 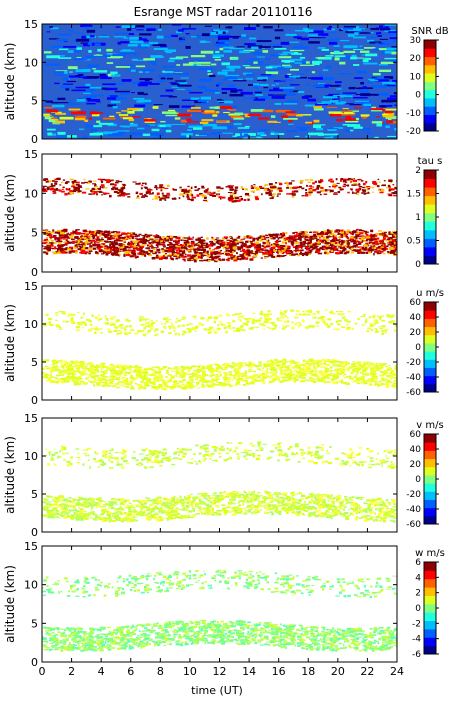 What do you see at coordinates (418, 594) in the screenshot?
I see `colorbar-tick-label: 2` at bounding box center [418, 594].